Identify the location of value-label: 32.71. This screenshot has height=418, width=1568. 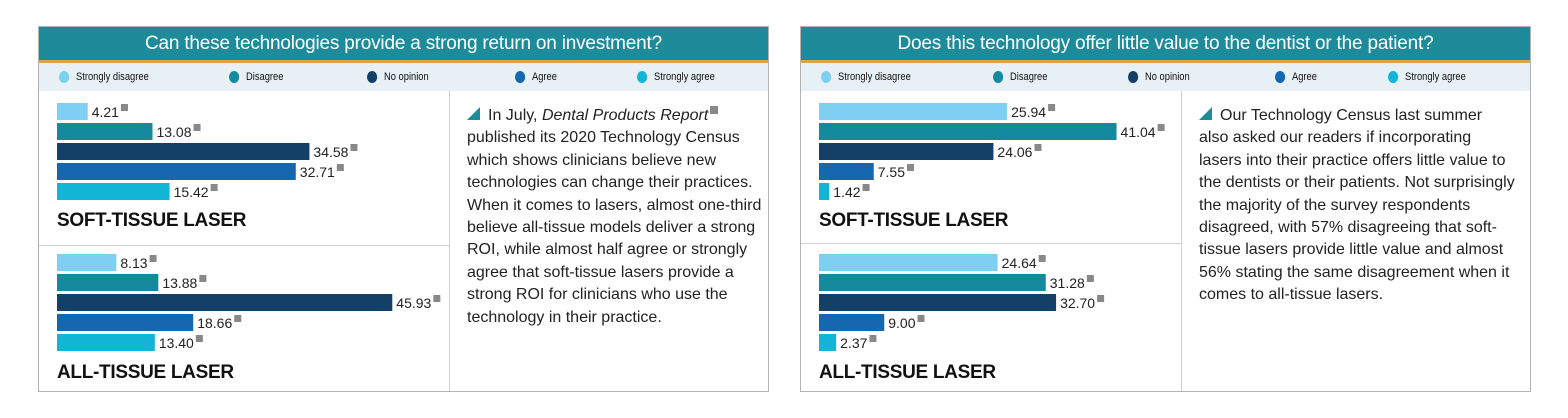
(317, 172).